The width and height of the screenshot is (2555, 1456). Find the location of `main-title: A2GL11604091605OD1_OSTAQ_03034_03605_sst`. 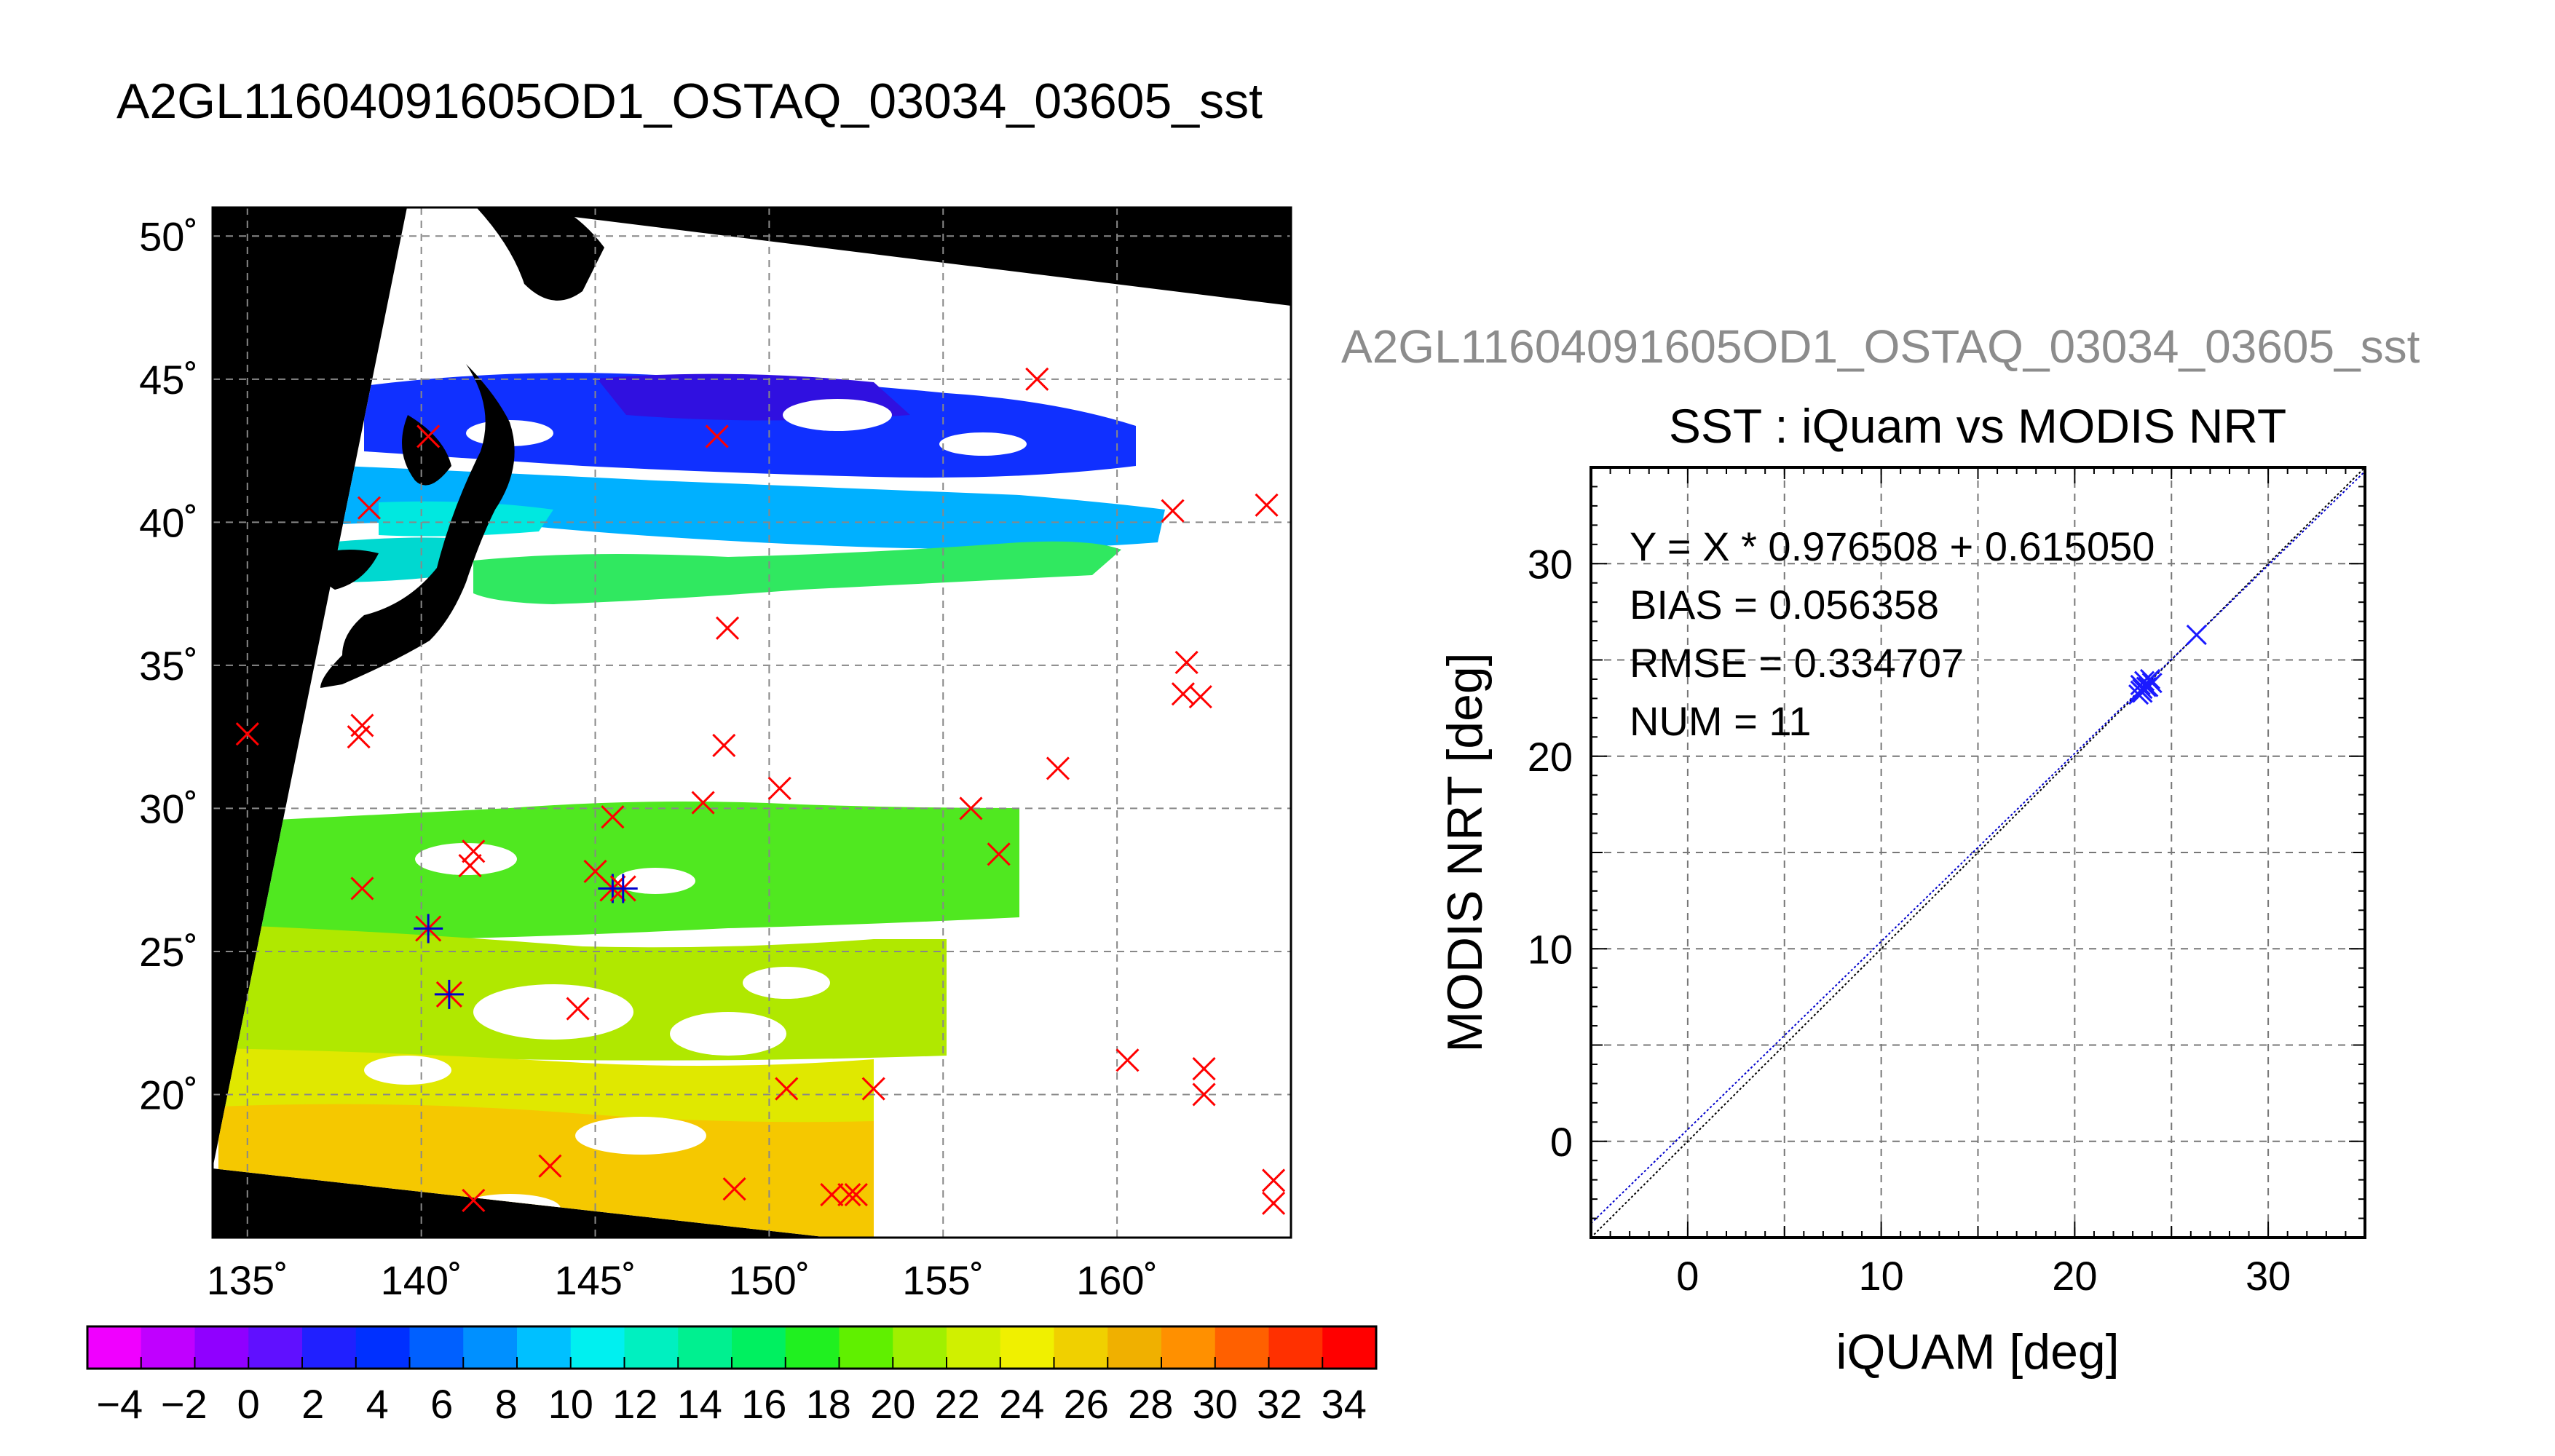

main-title: A2GL11604091605OD1_OSTAQ_03034_03605_sst is located at coordinates (690, 101).